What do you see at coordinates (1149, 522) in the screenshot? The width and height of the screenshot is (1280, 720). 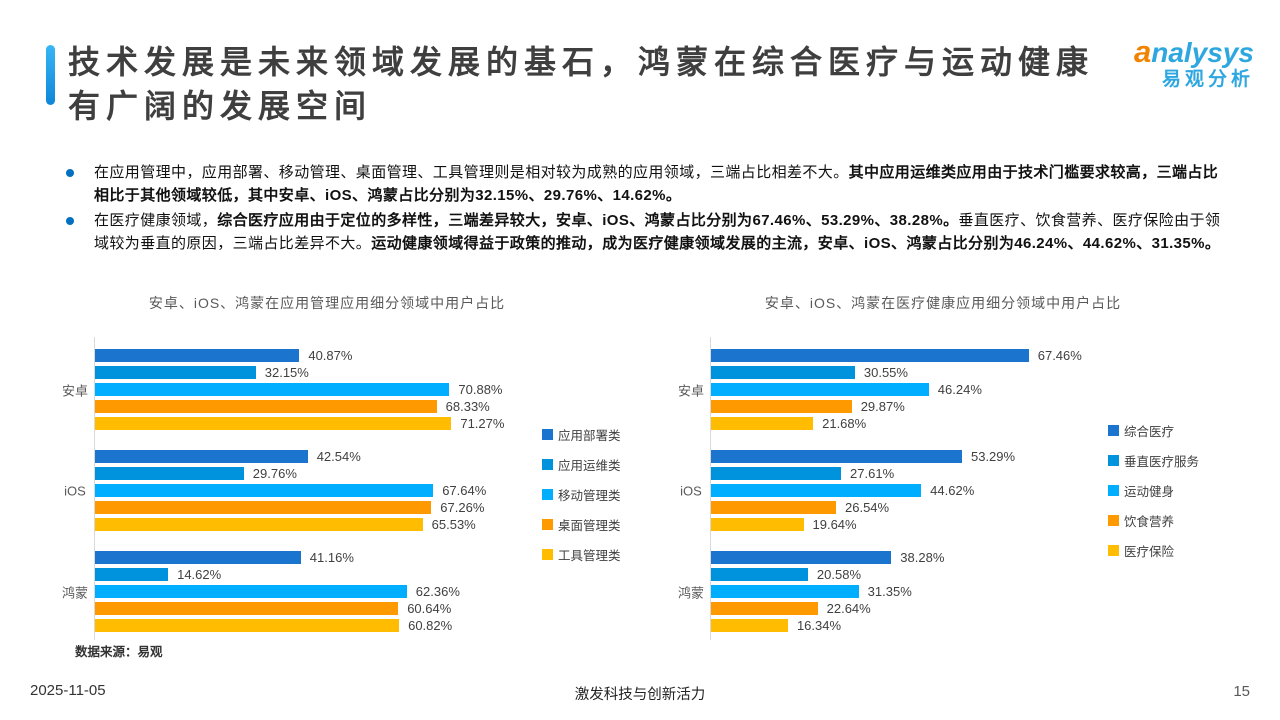 I see `legend-label: 饮食营养` at bounding box center [1149, 522].